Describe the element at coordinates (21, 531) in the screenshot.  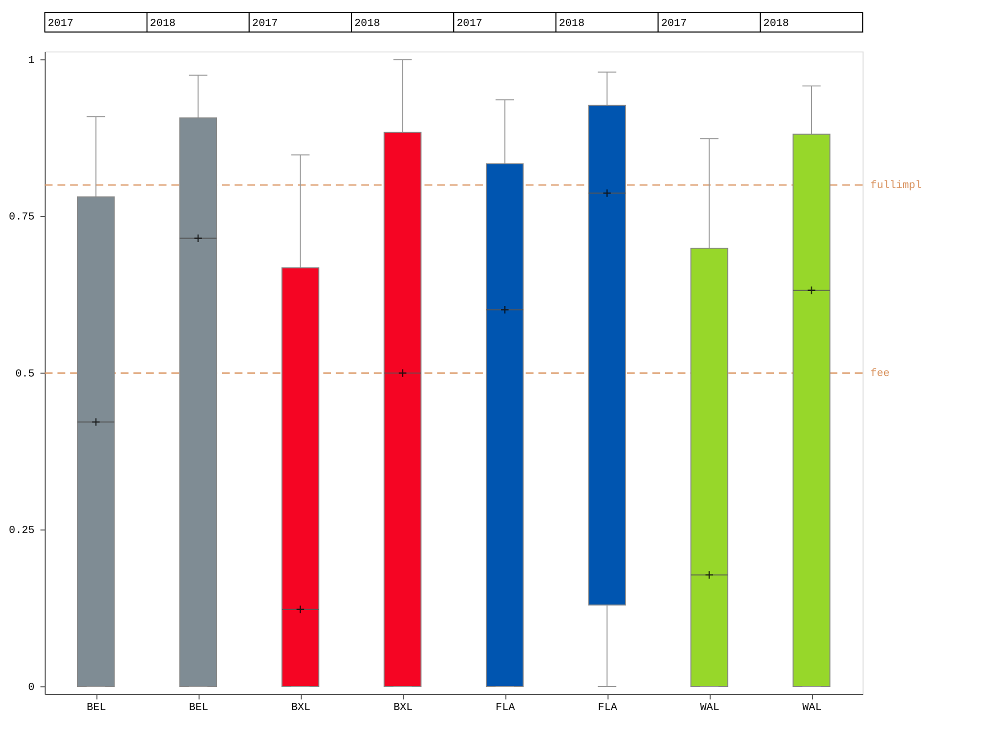
I see `y-tick-label: 0.25` at that location.